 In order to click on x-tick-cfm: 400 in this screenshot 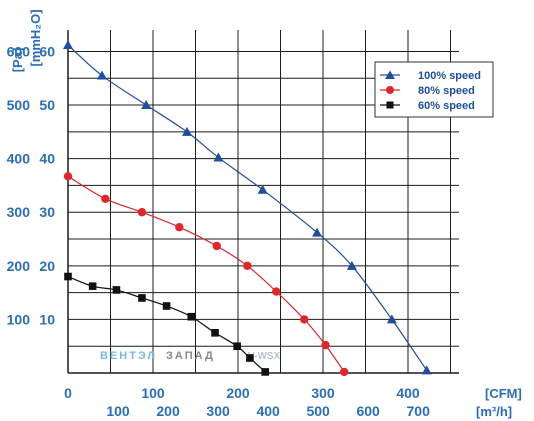, I will do `click(408, 393)`.